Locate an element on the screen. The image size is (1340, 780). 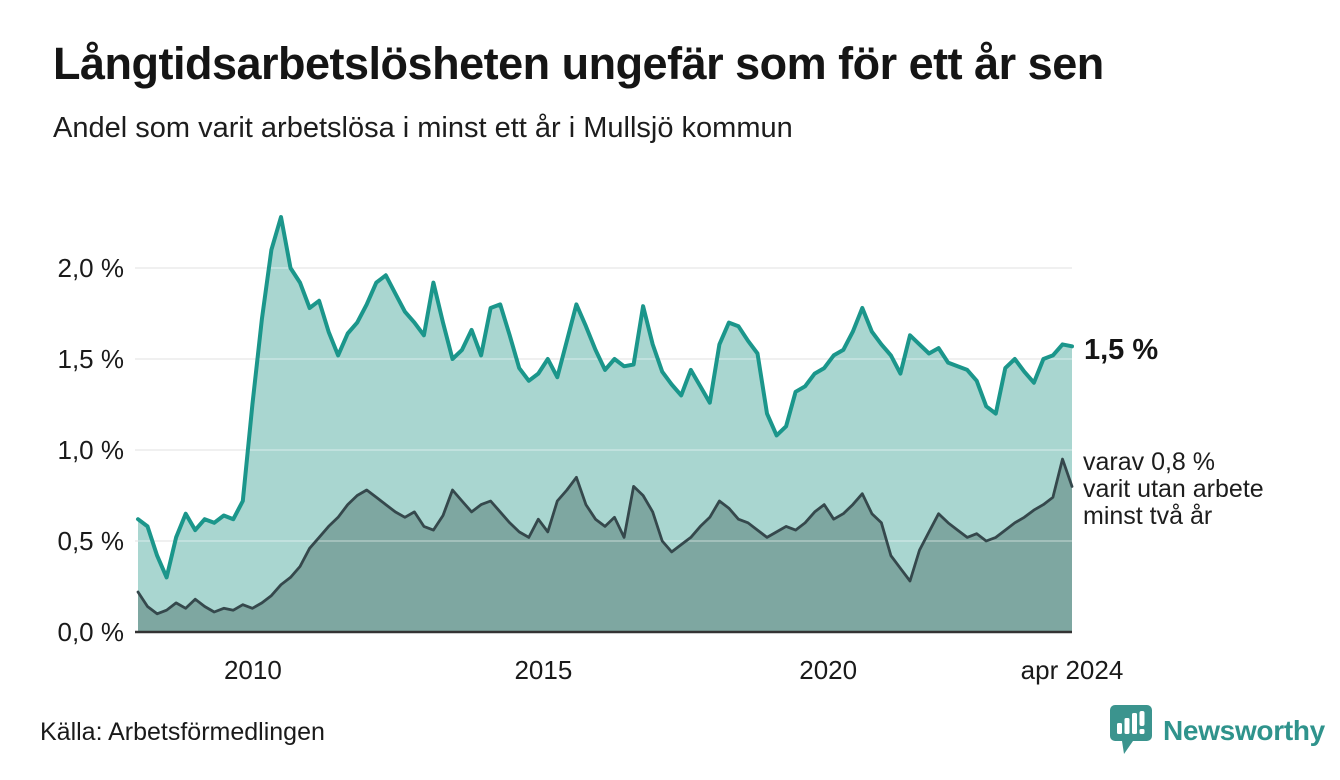
newsworthy-logo: Newsworthy is located at coordinates (1216, 731).